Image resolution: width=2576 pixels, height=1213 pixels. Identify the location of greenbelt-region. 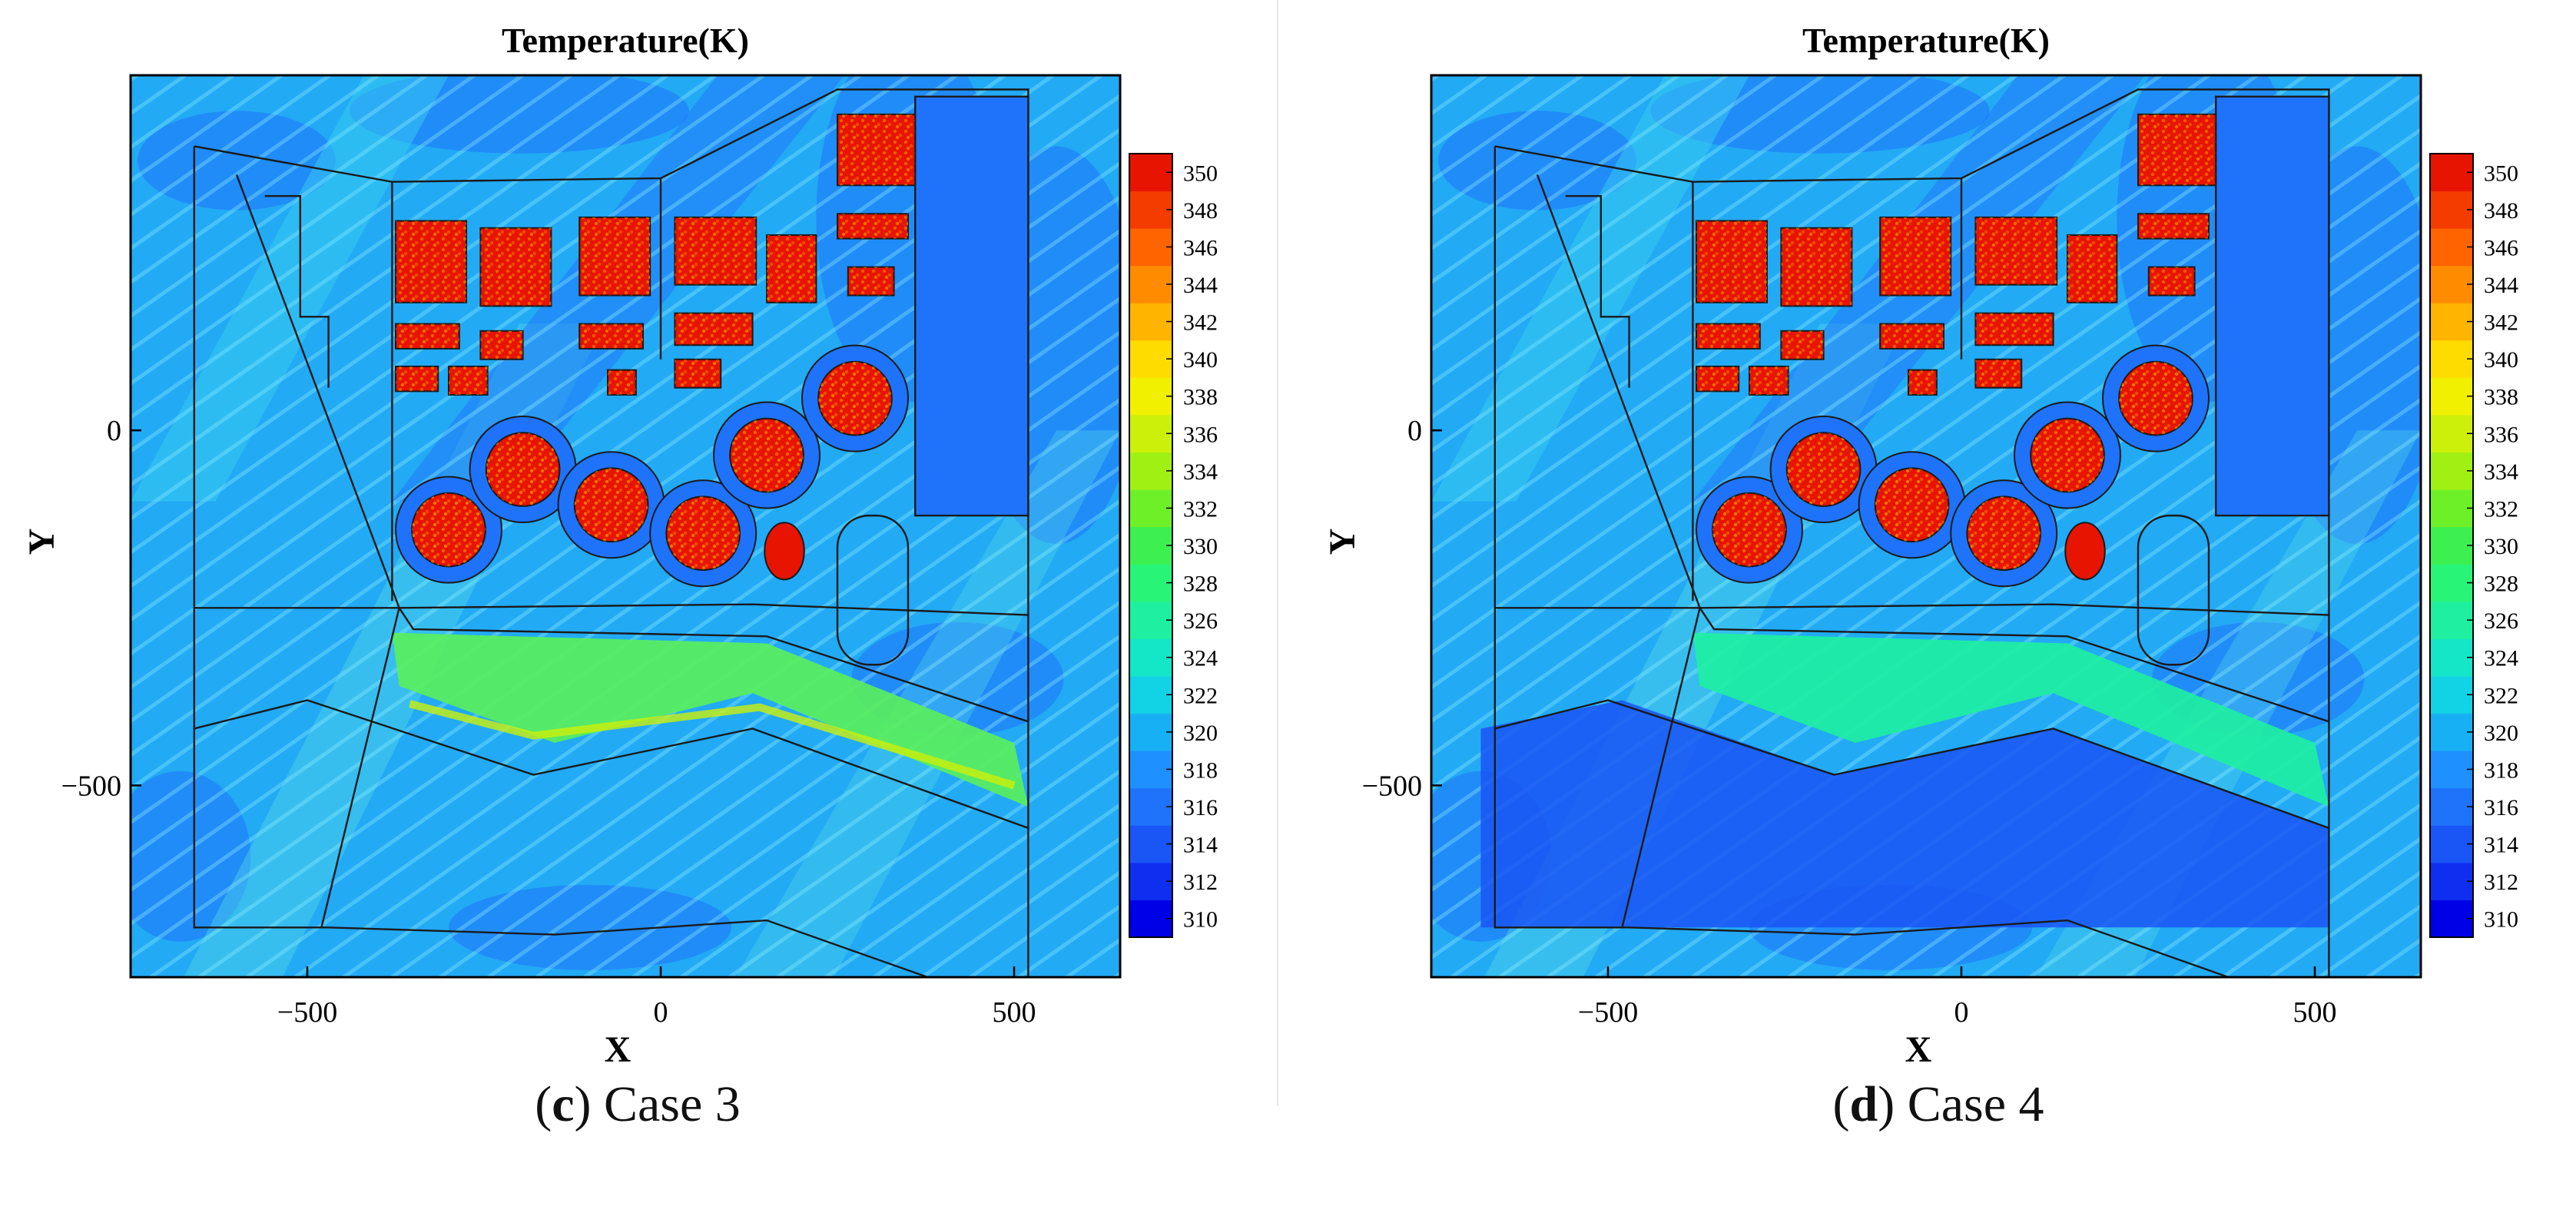
(2010, 720).